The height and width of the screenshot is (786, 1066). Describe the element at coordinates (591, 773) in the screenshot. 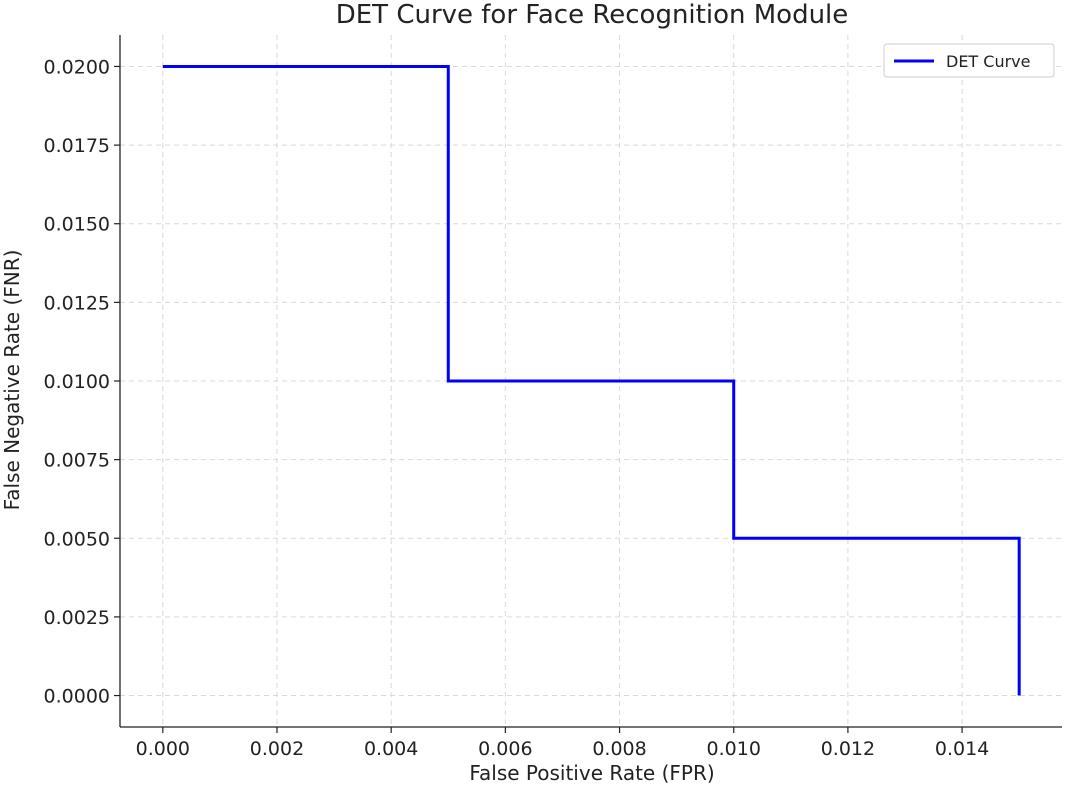

I see `x-axis-title: False Positive Rate (FPR)` at that location.